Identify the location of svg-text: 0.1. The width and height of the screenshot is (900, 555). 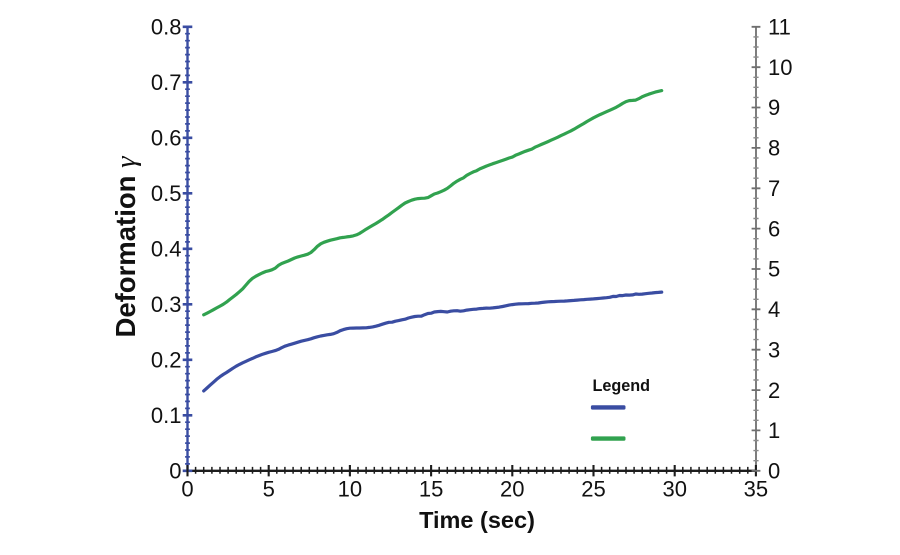
(166, 415).